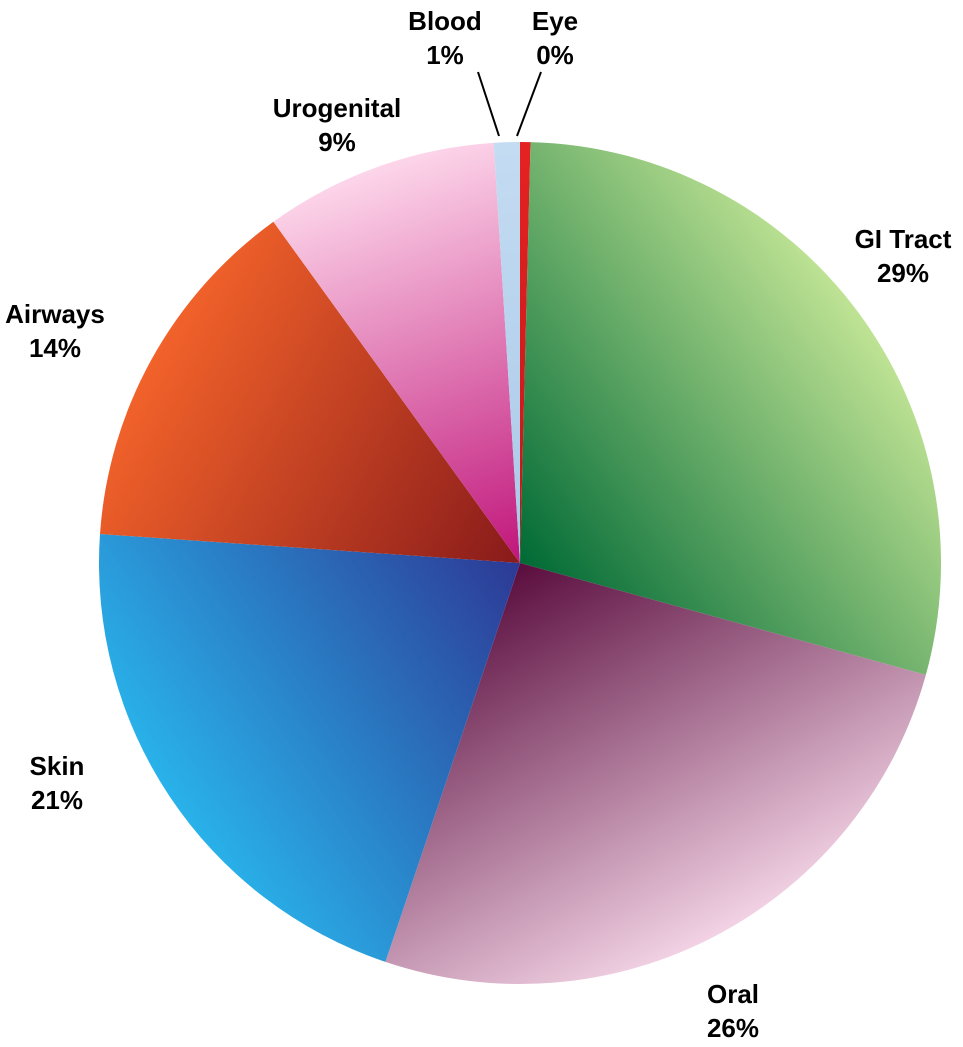  What do you see at coordinates (555, 55) in the screenshot?
I see `slice-value-label: 0%` at bounding box center [555, 55].